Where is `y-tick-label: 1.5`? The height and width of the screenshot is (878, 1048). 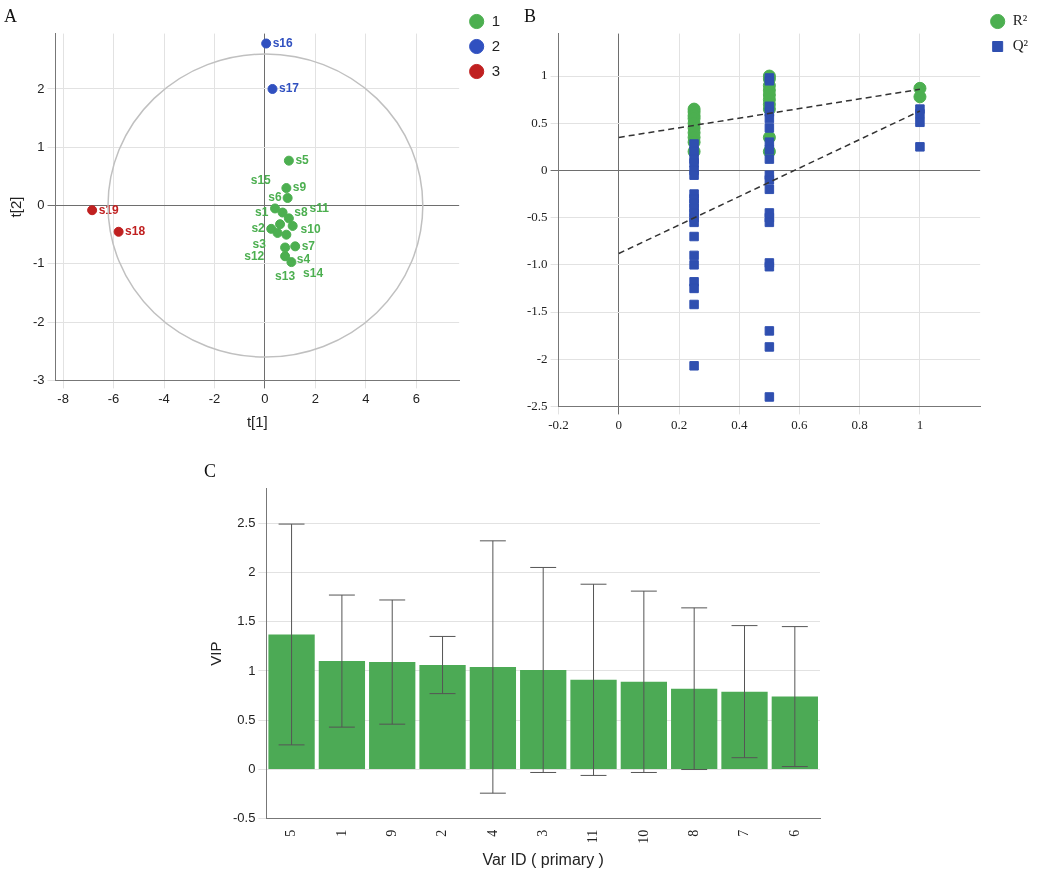
y-tick-label: 1.5 is located at coordinates (246, 621).